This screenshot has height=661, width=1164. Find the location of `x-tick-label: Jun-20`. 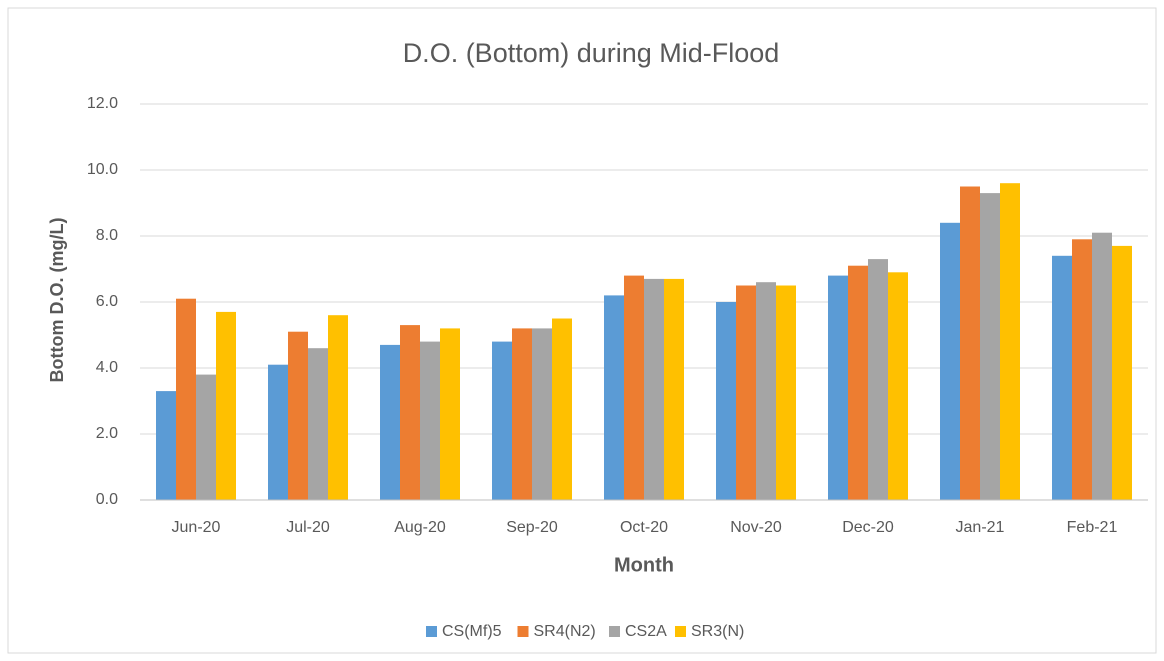

x-tick-label: Jun-20 is located at coordinates (196, 527).